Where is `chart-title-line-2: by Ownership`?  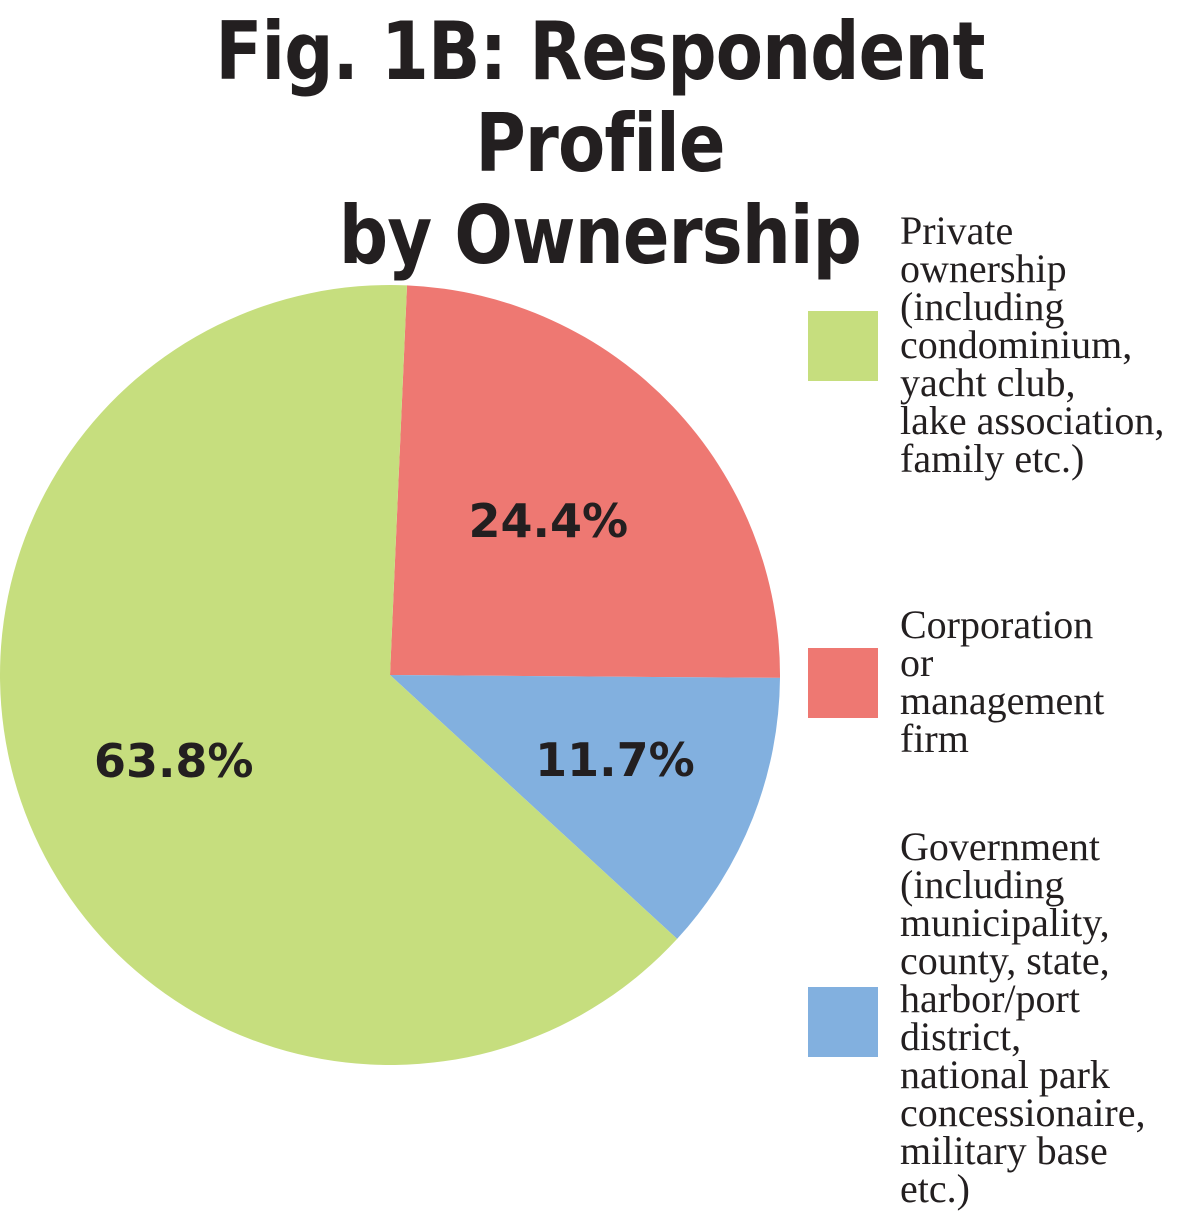 chart-title-line-2: by Ownership is located at coordinates (600, 235).